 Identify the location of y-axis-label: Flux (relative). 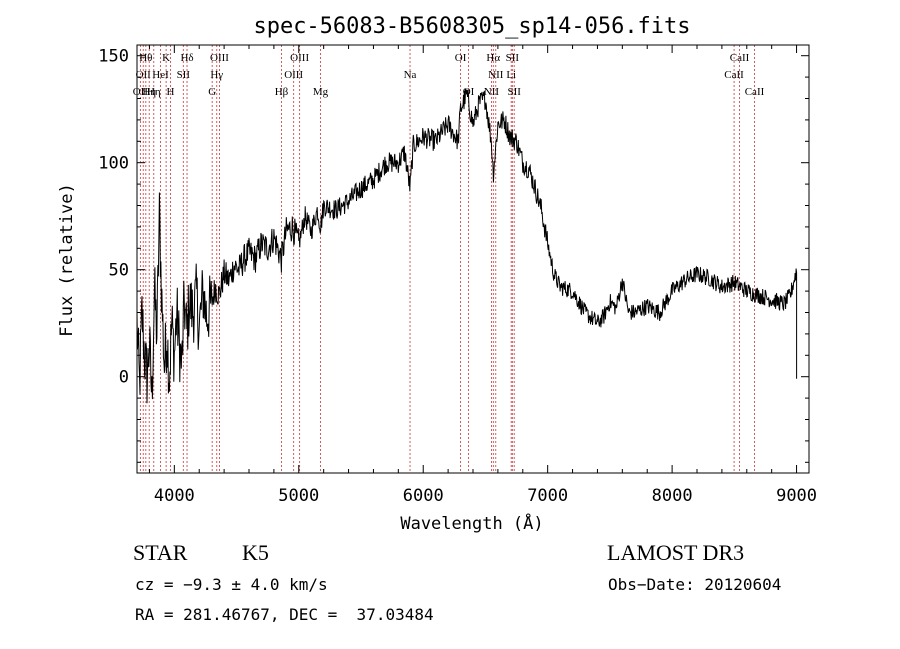
(67, 260).